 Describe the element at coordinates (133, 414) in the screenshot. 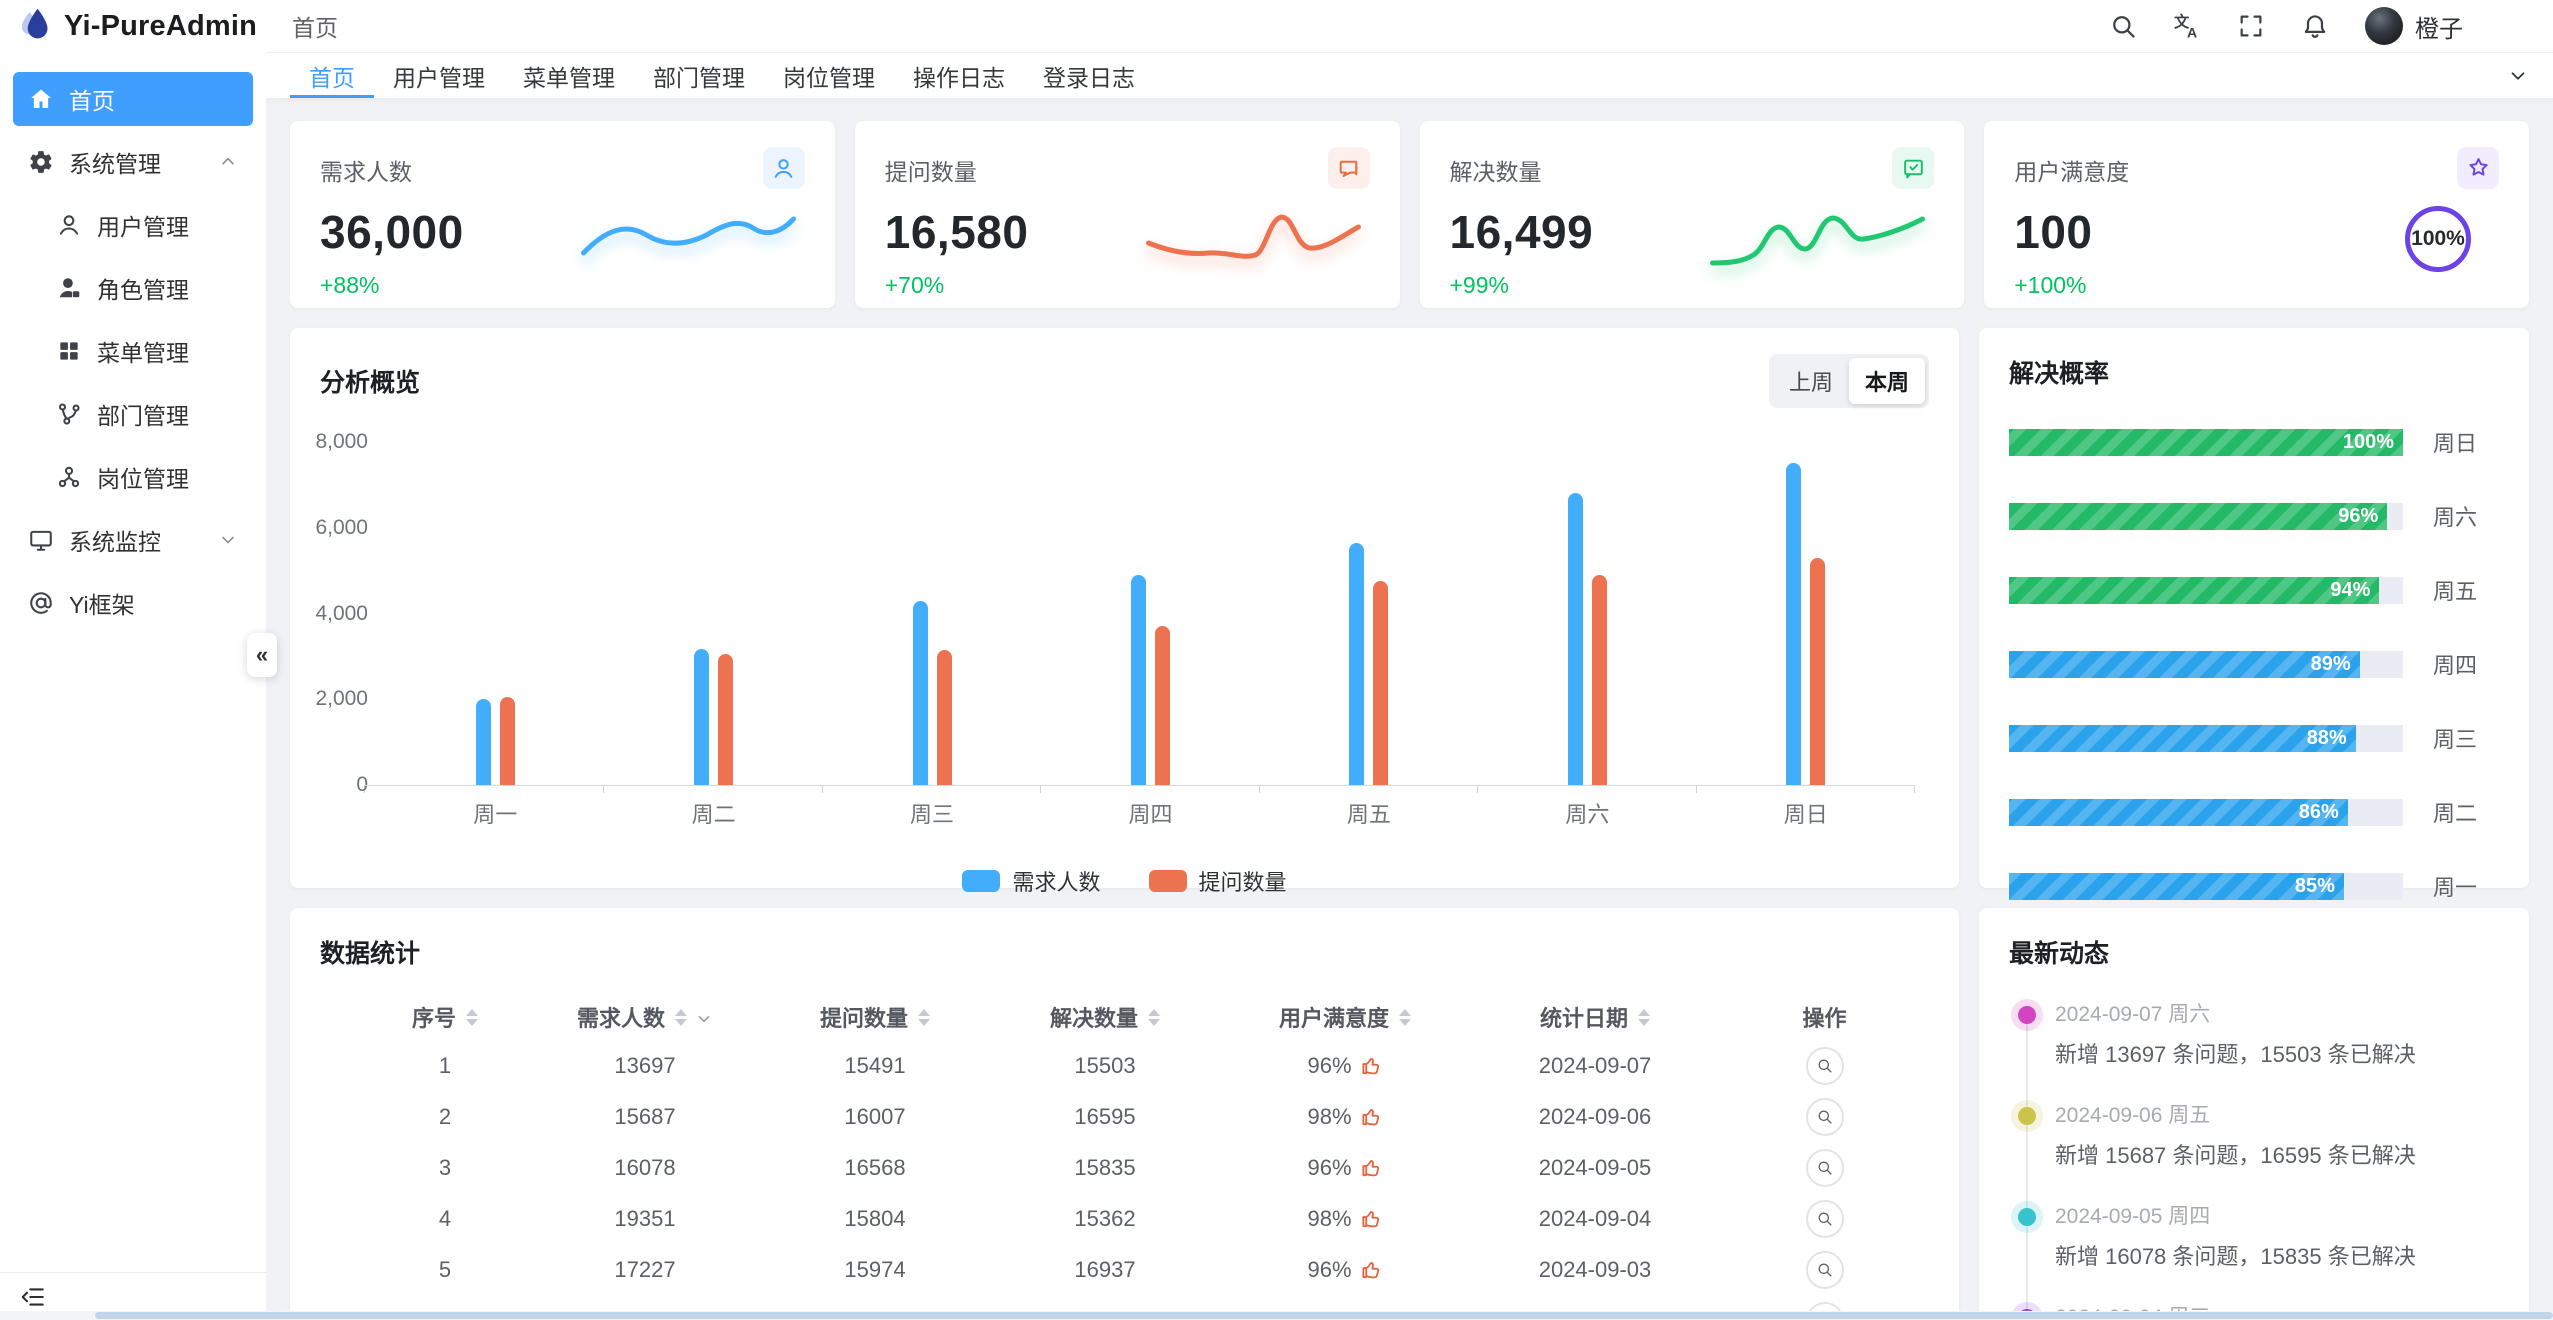

I see `sidebar-item-部门管理: 部门管理` at that location.